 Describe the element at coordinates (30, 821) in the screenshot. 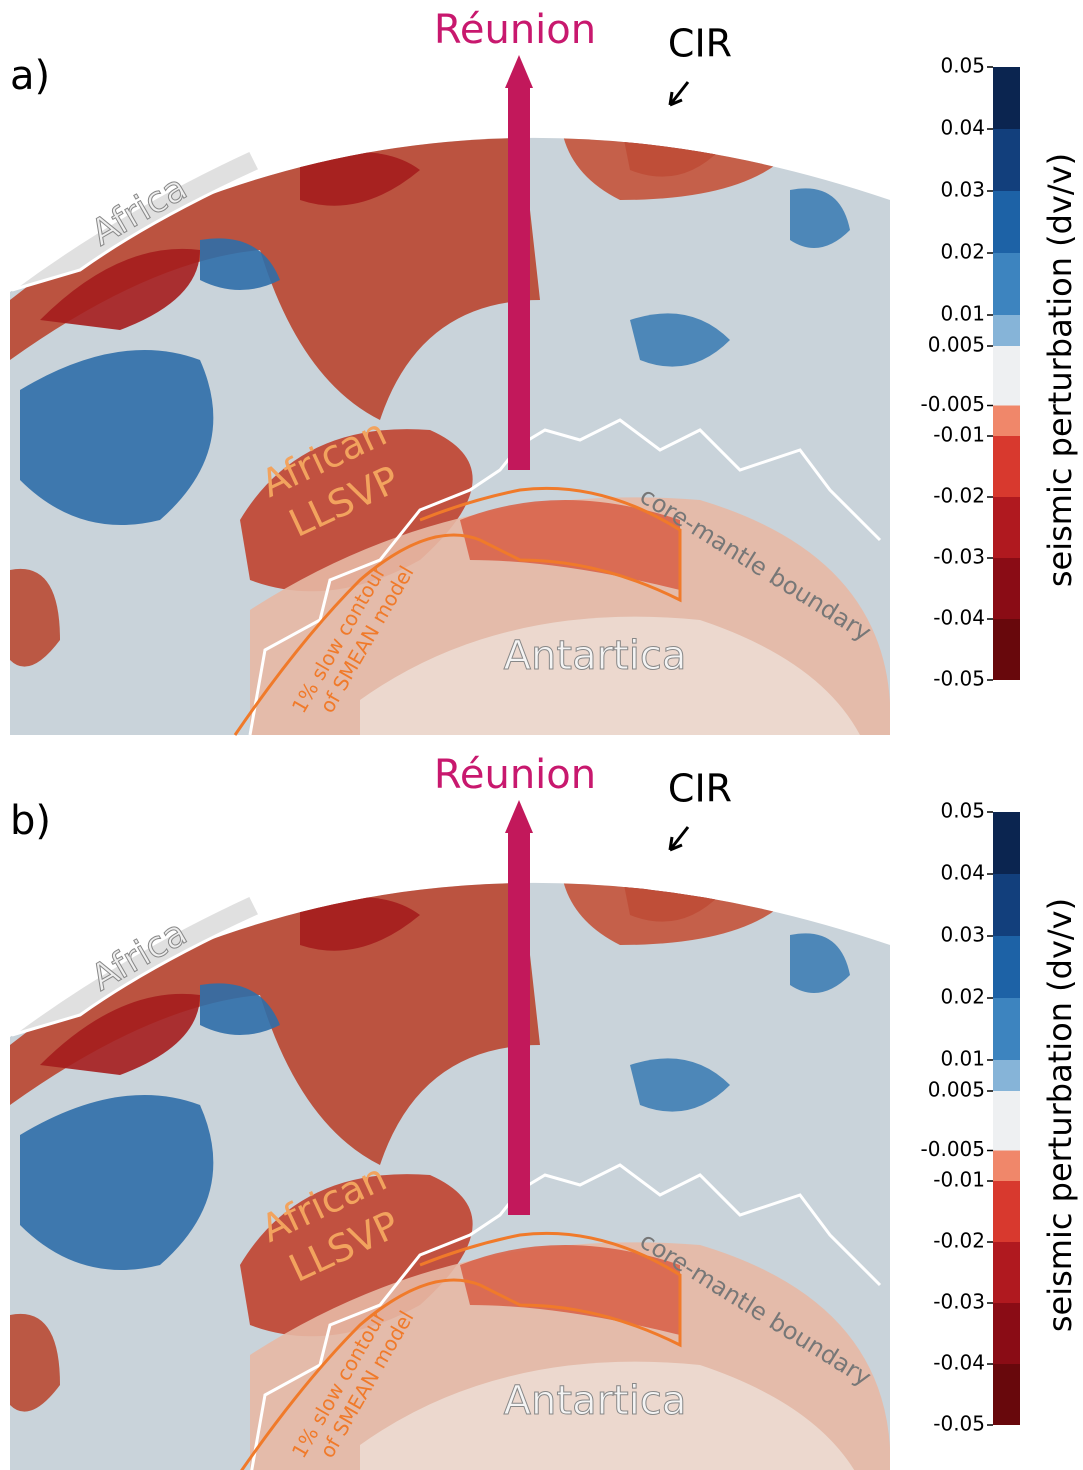

I see `panel-label: b)` at that location.